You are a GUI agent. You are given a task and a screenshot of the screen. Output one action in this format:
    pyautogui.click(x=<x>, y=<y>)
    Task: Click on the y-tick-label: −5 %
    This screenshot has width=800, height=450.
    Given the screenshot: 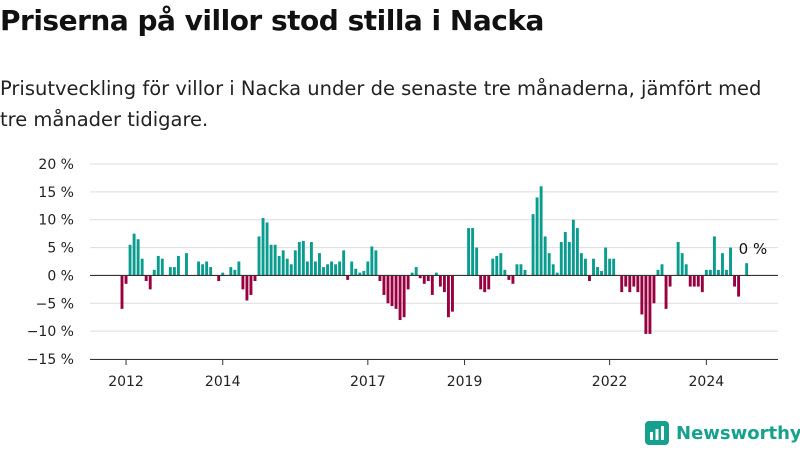 What is the action you would take?
    pyautogui.click(x=55, y=304)
    